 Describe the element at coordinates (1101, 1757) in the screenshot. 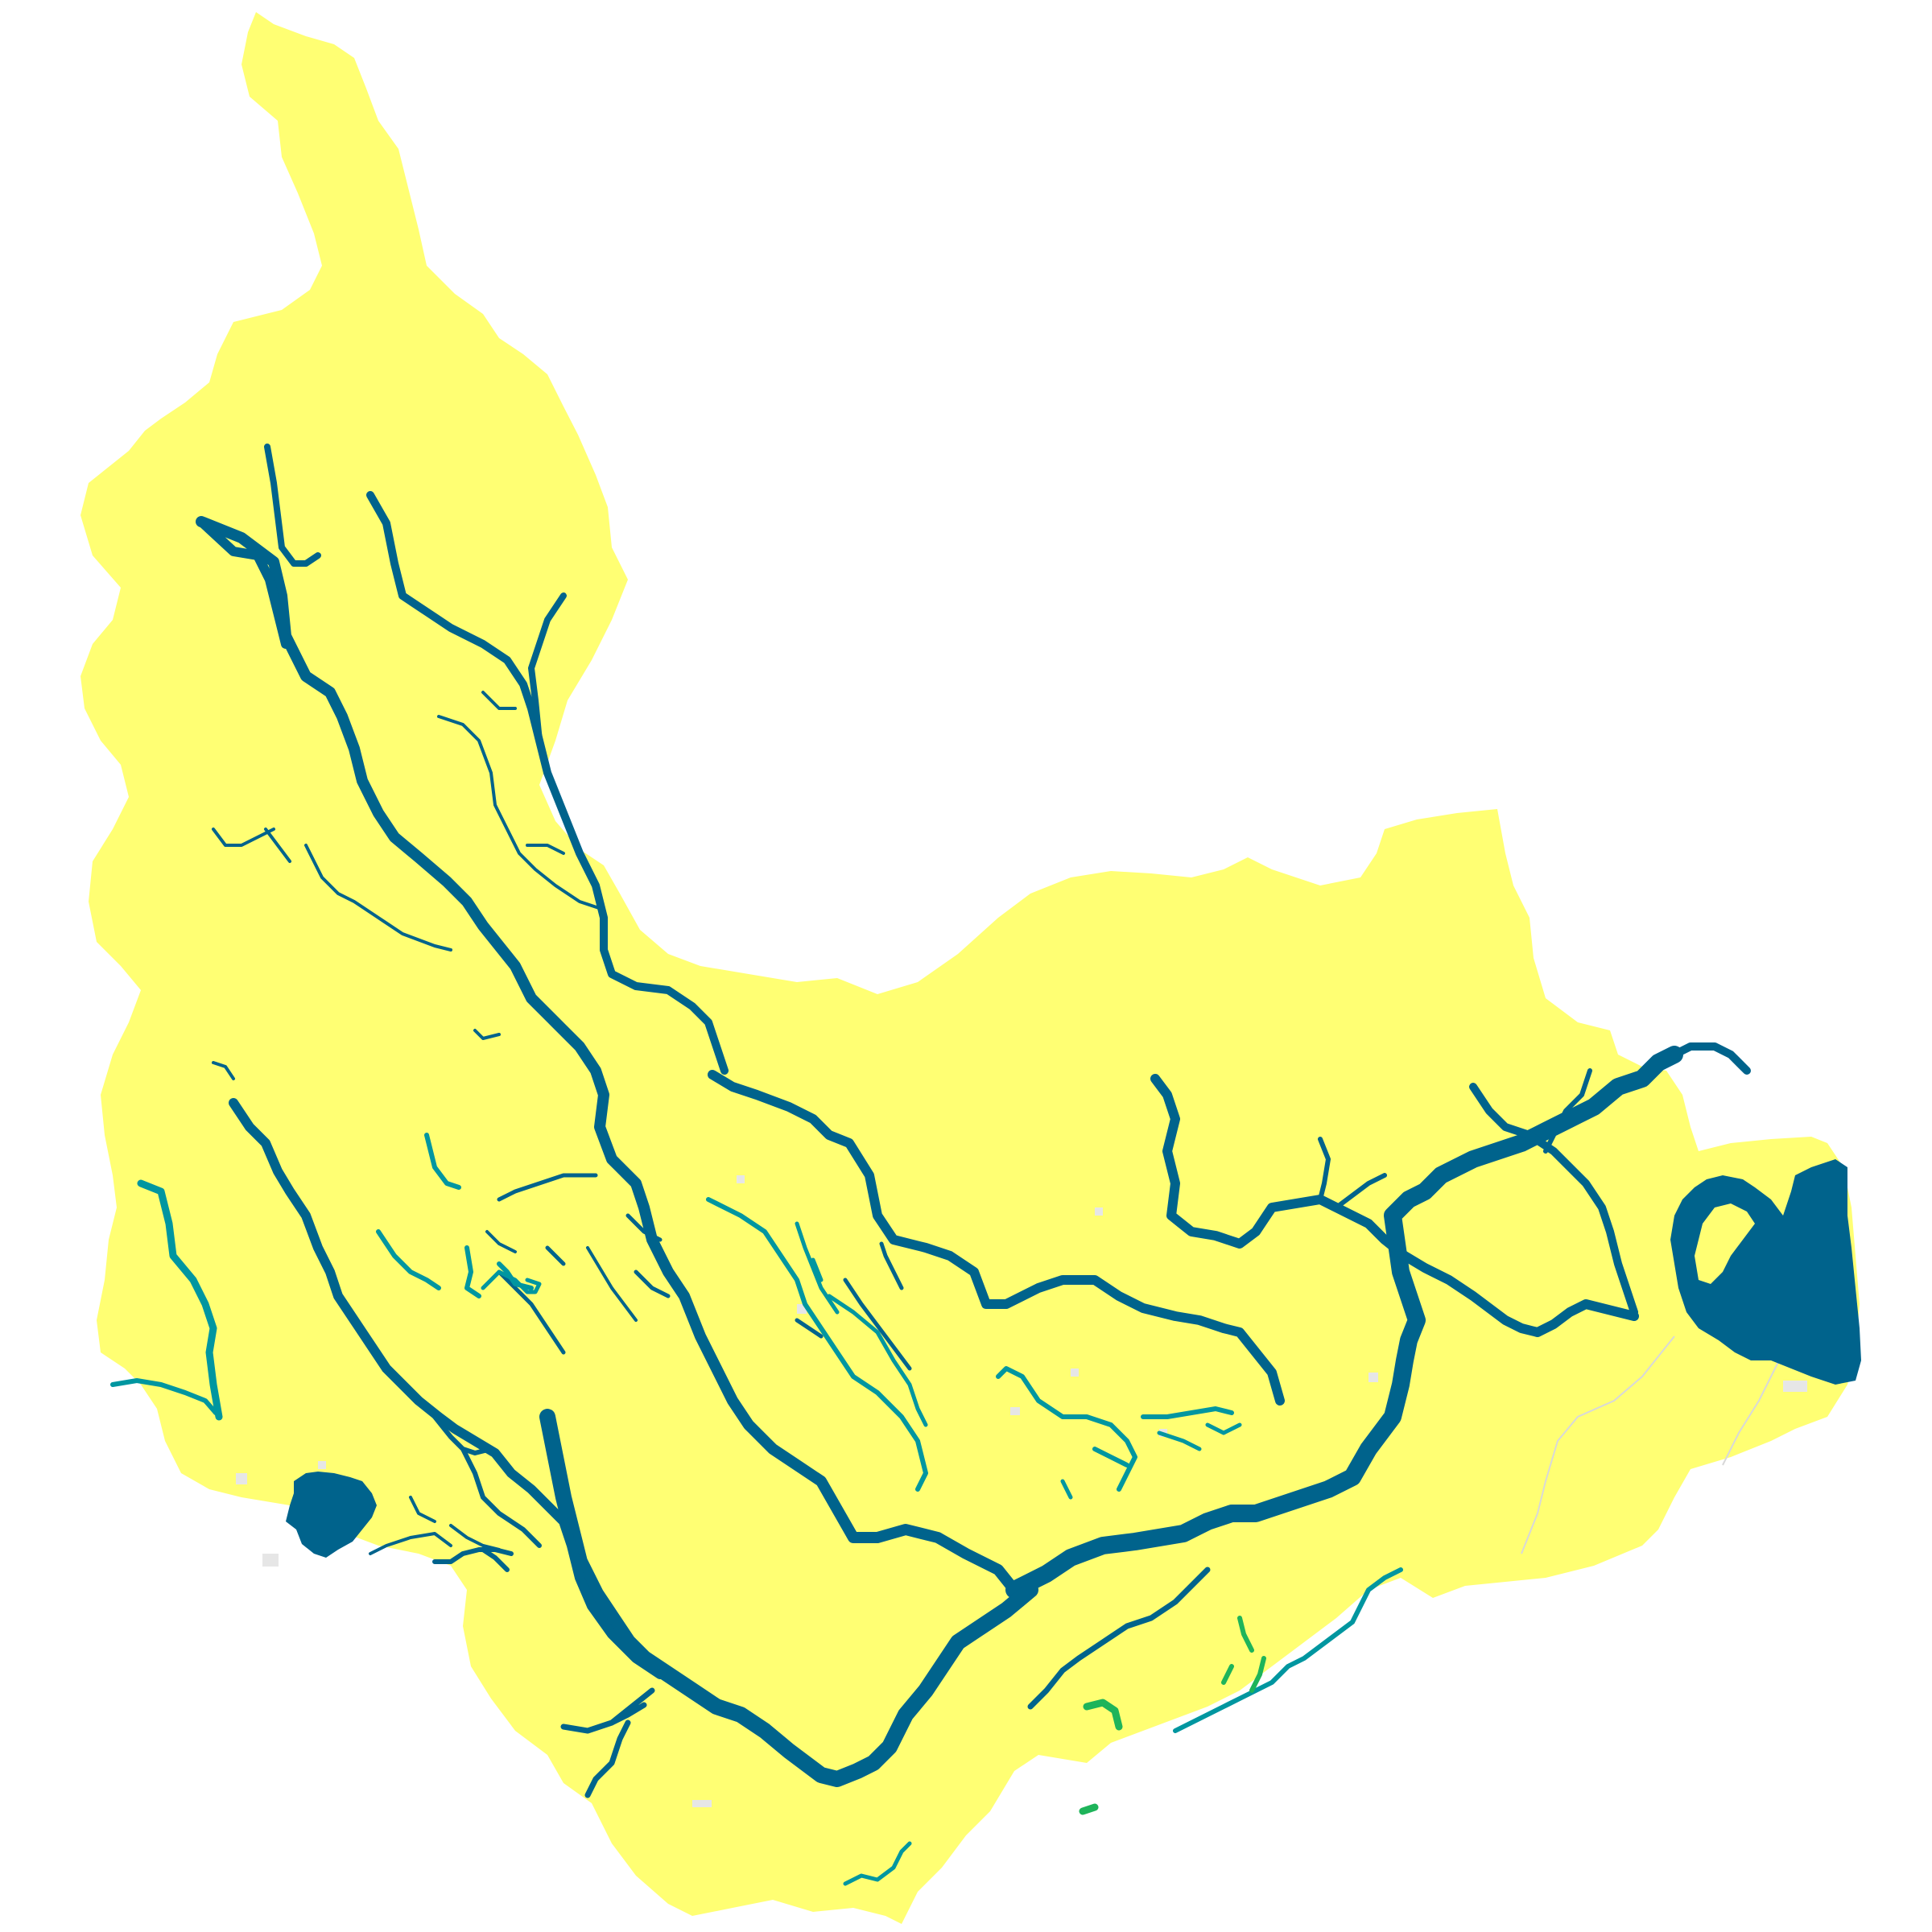

I see `south-green-patch` at that location.